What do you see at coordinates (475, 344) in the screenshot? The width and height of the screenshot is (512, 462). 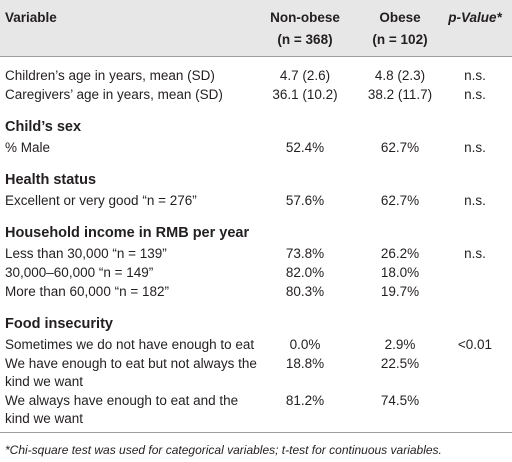 I see `cell-p: <0.01` at bounding box center [475, 344].